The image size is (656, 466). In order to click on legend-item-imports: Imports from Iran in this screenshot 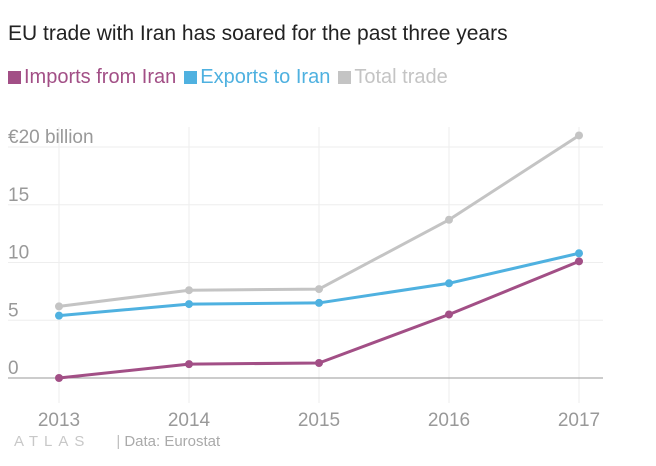, I will do `click(92, 77)`.